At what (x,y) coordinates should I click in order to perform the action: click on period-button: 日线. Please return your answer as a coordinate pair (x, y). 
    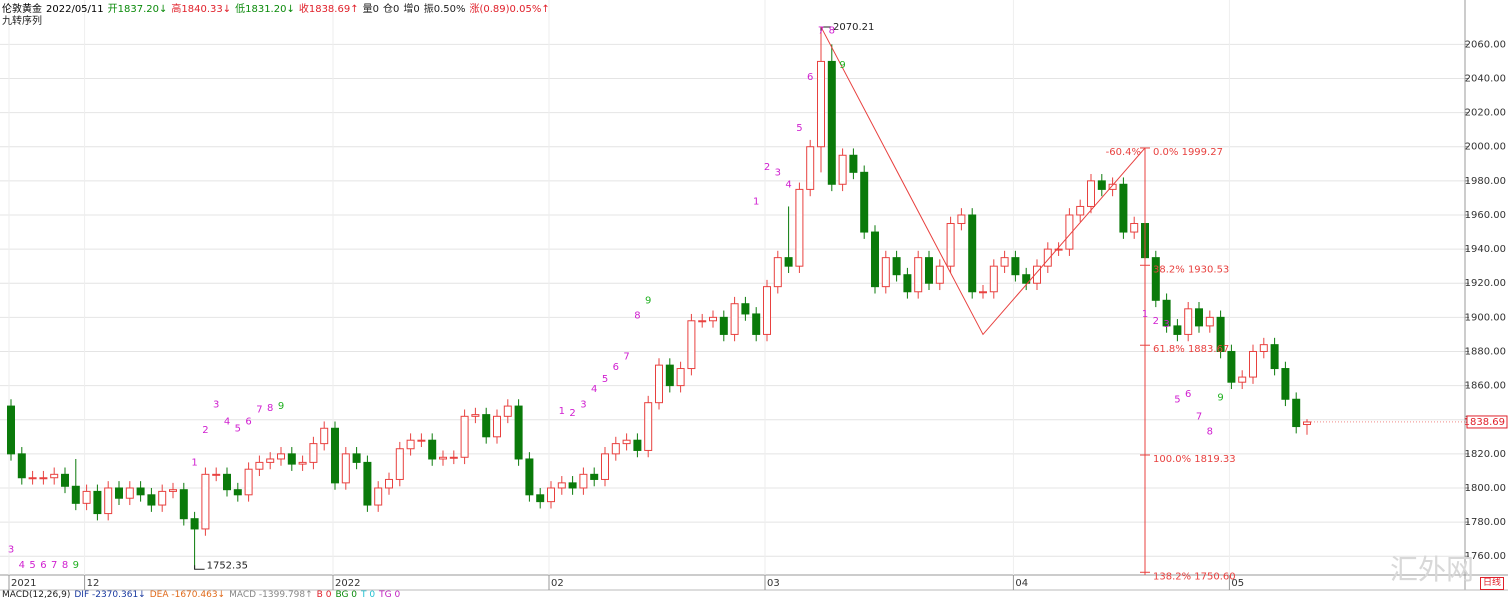
    Looking at the image, I should click on (1491, 583).